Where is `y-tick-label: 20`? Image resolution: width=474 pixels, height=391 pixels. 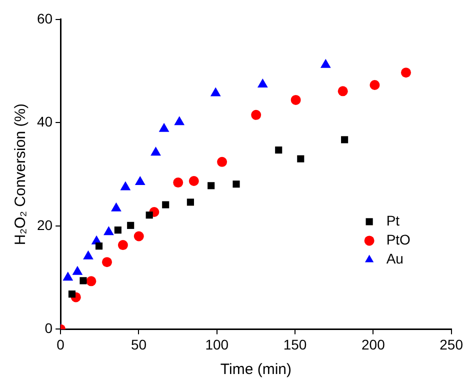 y-tick-label: 20 is located at coordinates (44, 224).